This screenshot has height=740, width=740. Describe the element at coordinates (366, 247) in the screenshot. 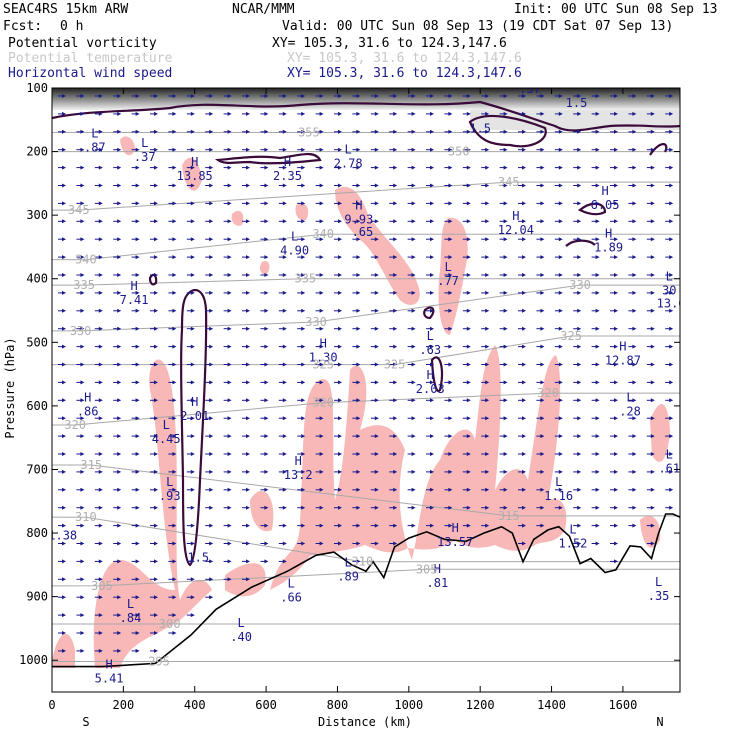

I see `theta-contour` at that location.